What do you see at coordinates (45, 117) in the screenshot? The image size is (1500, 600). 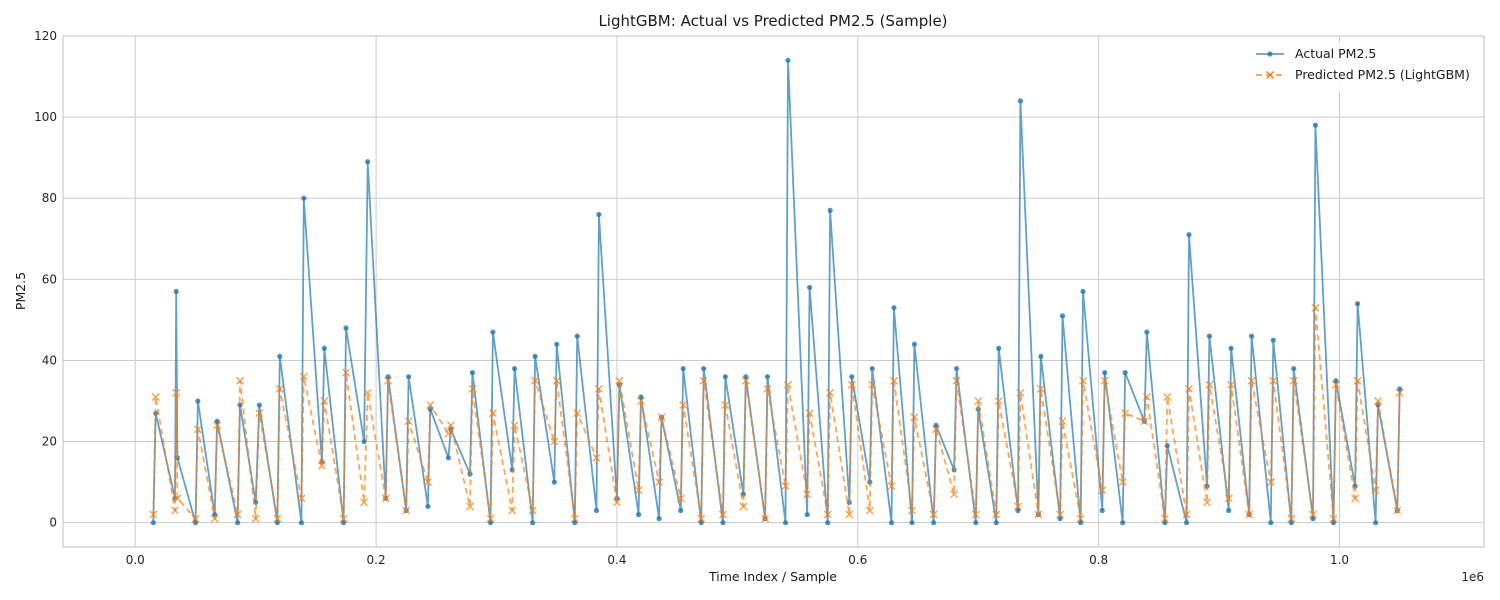 I see `y-tick-label: 100` at bounding box center [45, 117].